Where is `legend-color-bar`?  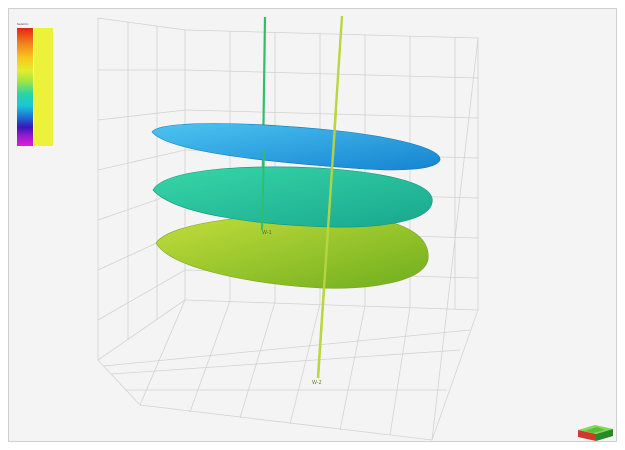
legend-color-bar is located at coordinates (25, 87).